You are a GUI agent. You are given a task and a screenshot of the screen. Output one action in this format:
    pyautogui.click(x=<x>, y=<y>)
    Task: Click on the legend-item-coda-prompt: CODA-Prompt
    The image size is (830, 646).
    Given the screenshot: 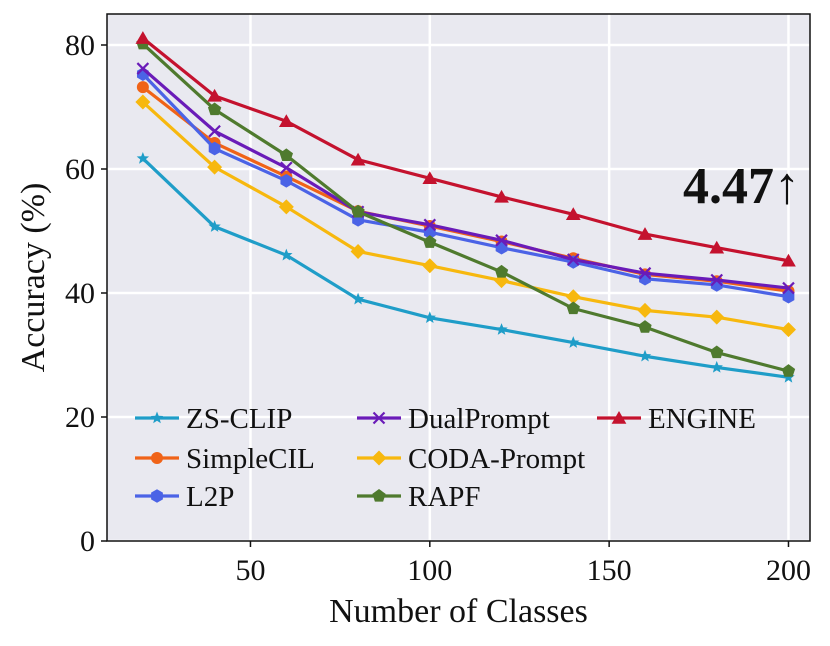 What is the action you would take?
    pyautogui.click(x=471, y=459)
    